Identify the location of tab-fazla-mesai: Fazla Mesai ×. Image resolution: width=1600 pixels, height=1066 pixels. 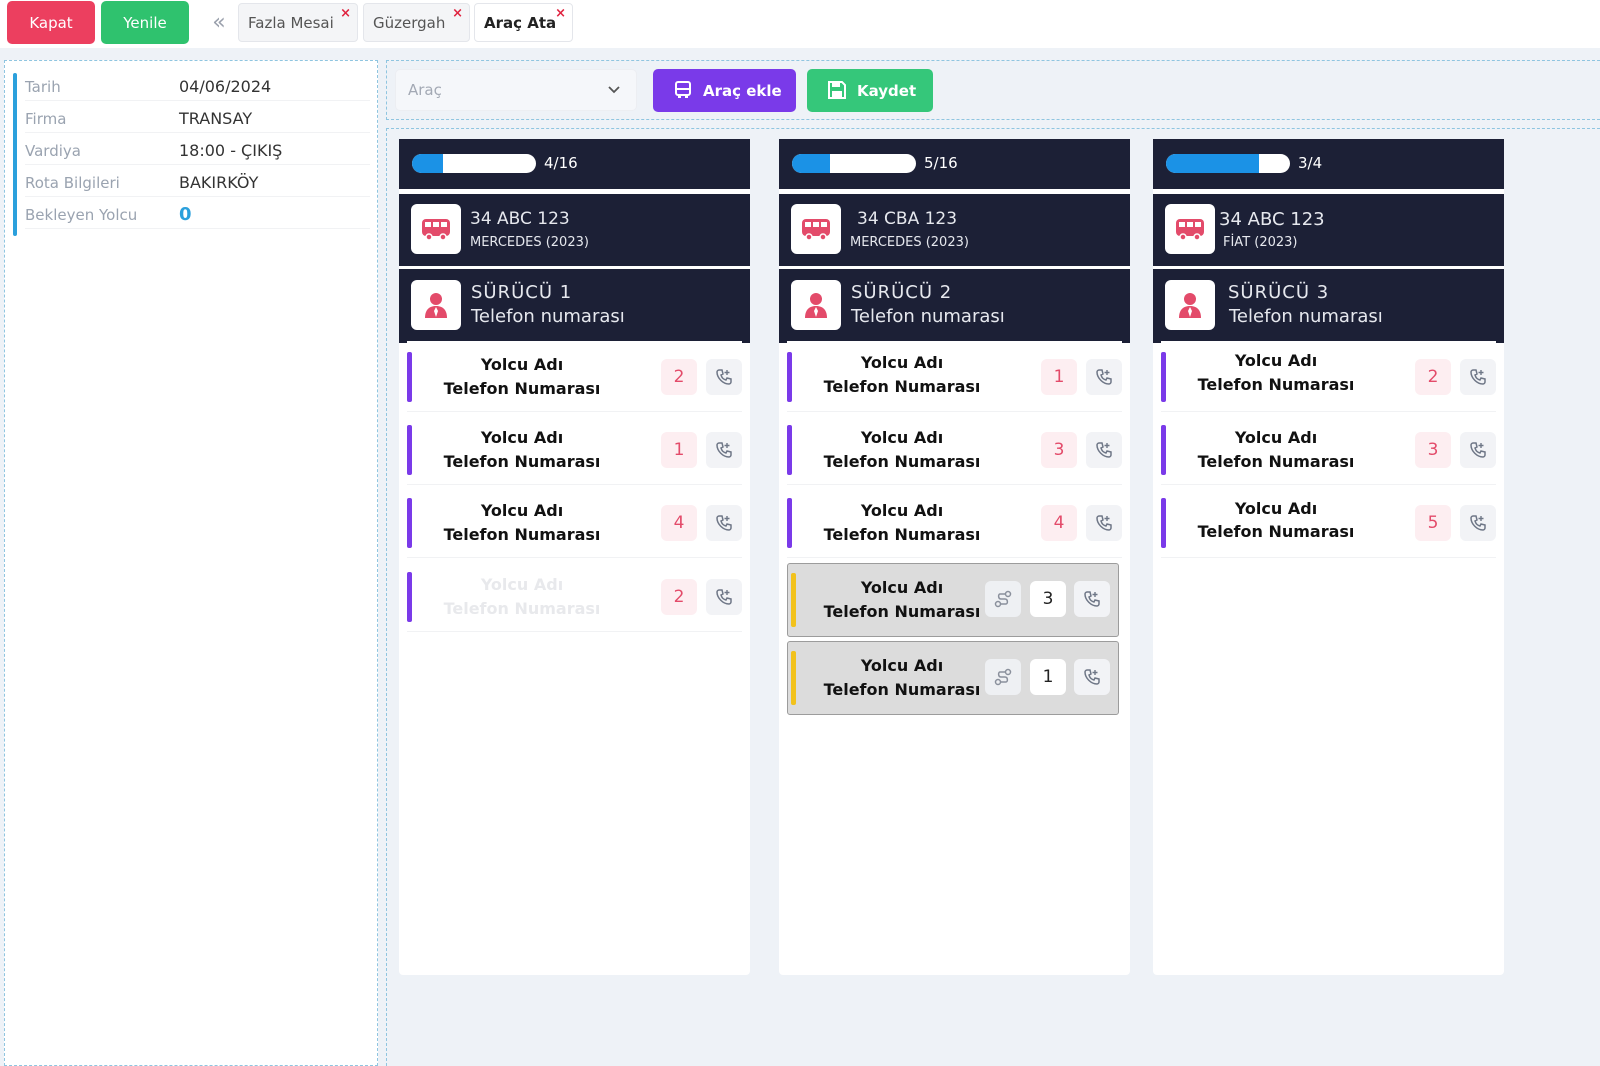
(298, 22).